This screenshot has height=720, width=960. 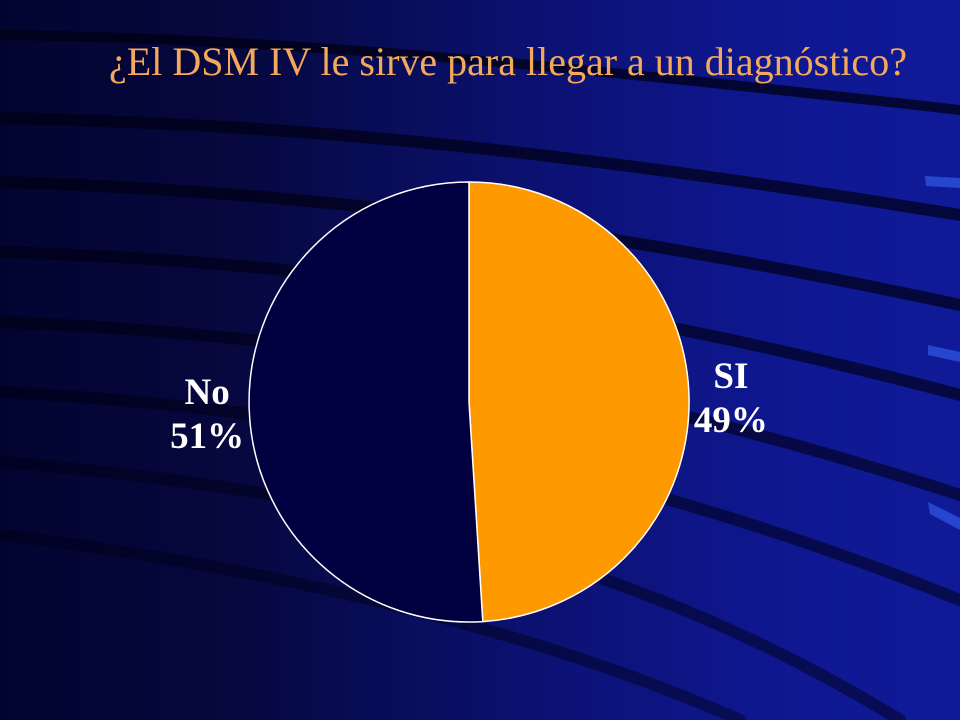 What do you see at coordinates (206, 392) in the screenshot?
I see `pie-label-category: No` at bounding box center [206, 392].